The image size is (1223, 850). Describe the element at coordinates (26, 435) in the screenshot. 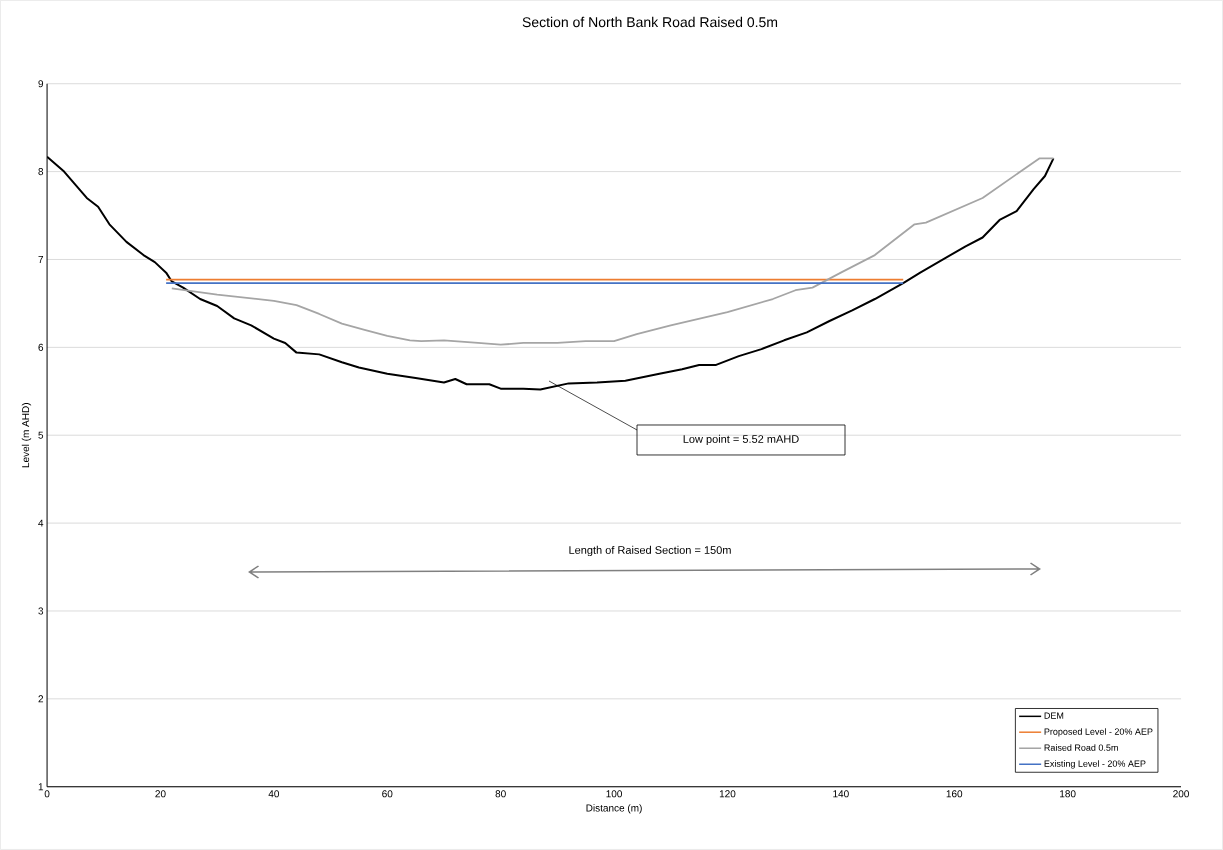

I see `y-axis-title: Level (m AHD)` at that location.